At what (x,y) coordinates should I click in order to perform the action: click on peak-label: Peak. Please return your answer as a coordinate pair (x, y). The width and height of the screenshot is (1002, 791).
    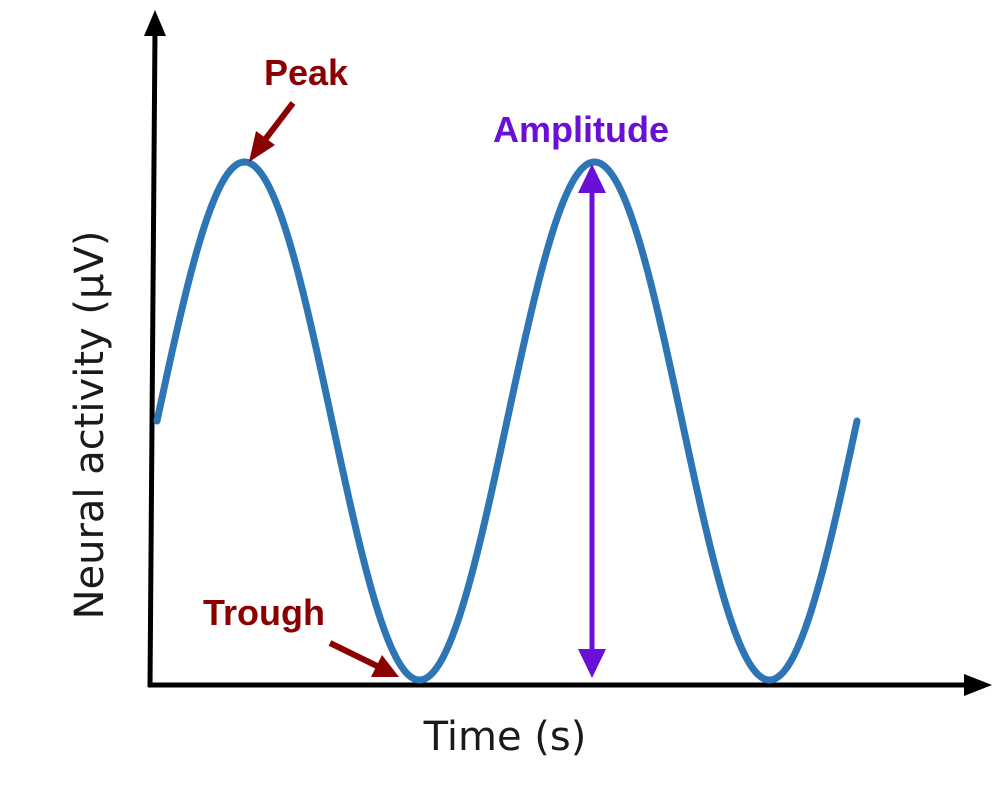
    Looking at the image, I should click on (306, 72).